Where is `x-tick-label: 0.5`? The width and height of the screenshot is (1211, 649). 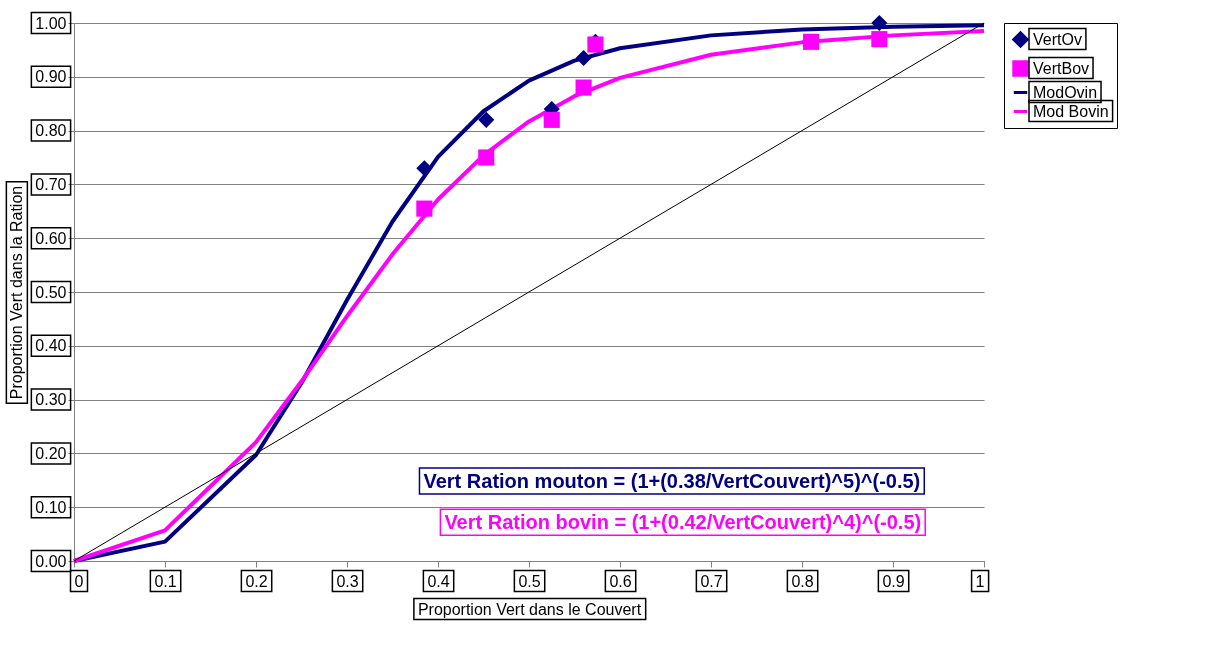
x-tick-label: 0.5 is located at coordinates (529, 581).